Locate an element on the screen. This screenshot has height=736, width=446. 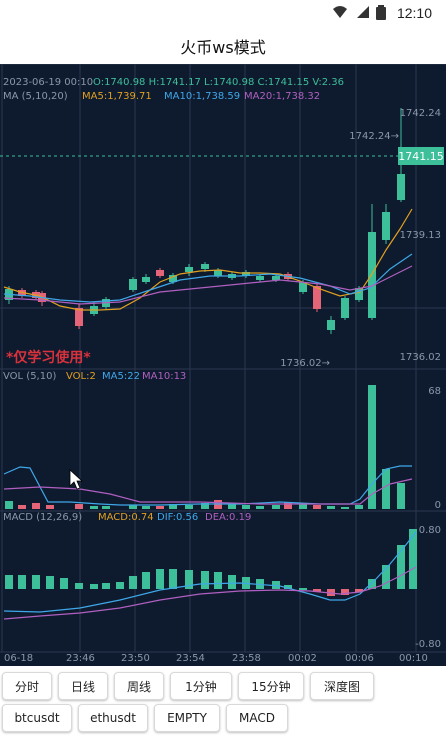
macd-histogram is located at coordinates (211, 562).